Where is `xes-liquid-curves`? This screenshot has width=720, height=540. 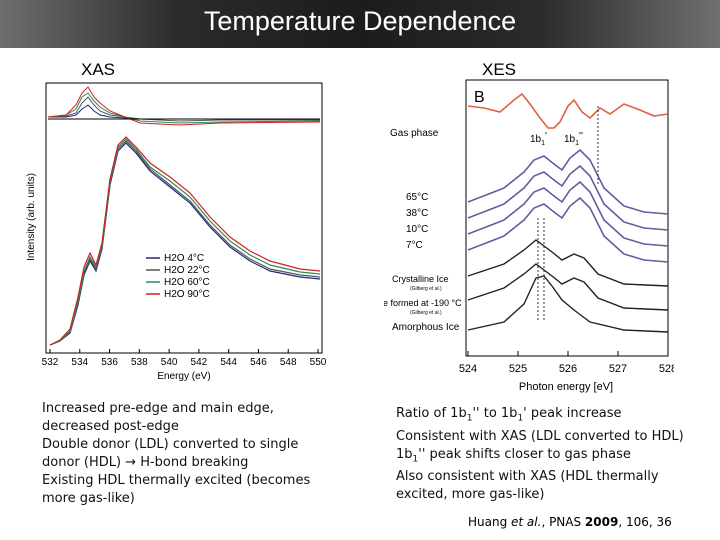
xes-liquid-curves is located at coordinates (568, 205).